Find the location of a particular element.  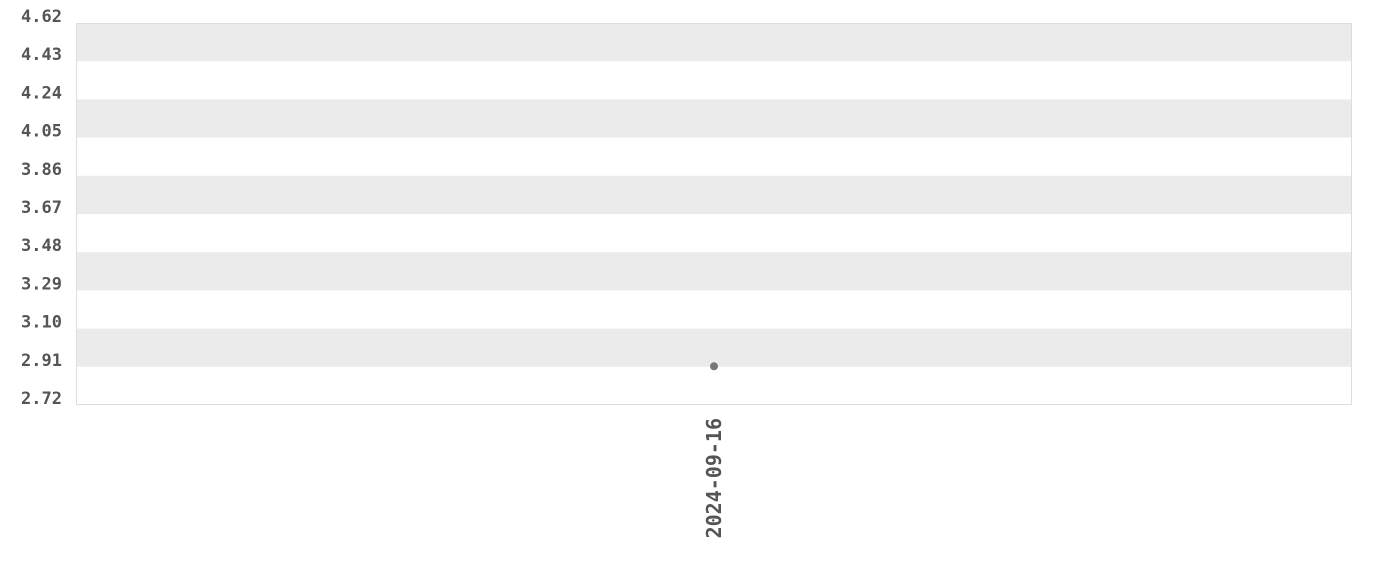

y-tick-label: 2.72 is located at coordinates (41, 399).